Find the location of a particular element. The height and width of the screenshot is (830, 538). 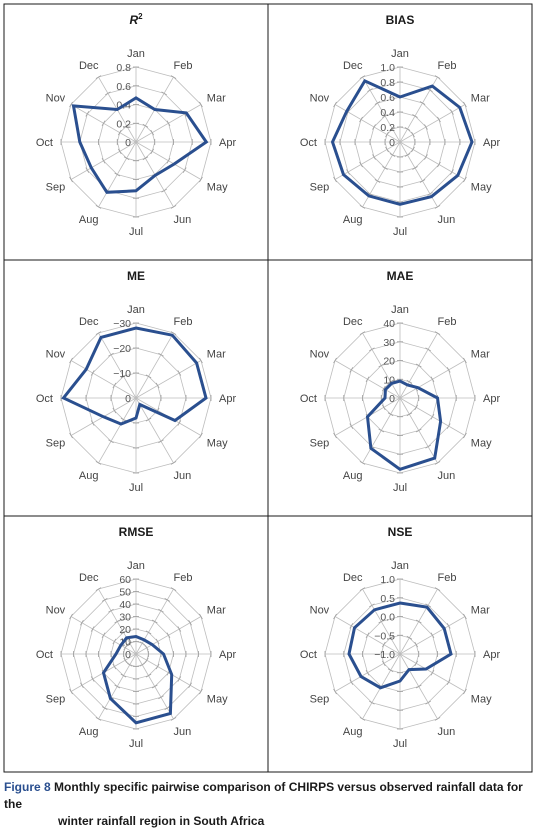

month-label-oct: Oct is located at coordinates (308, 655).